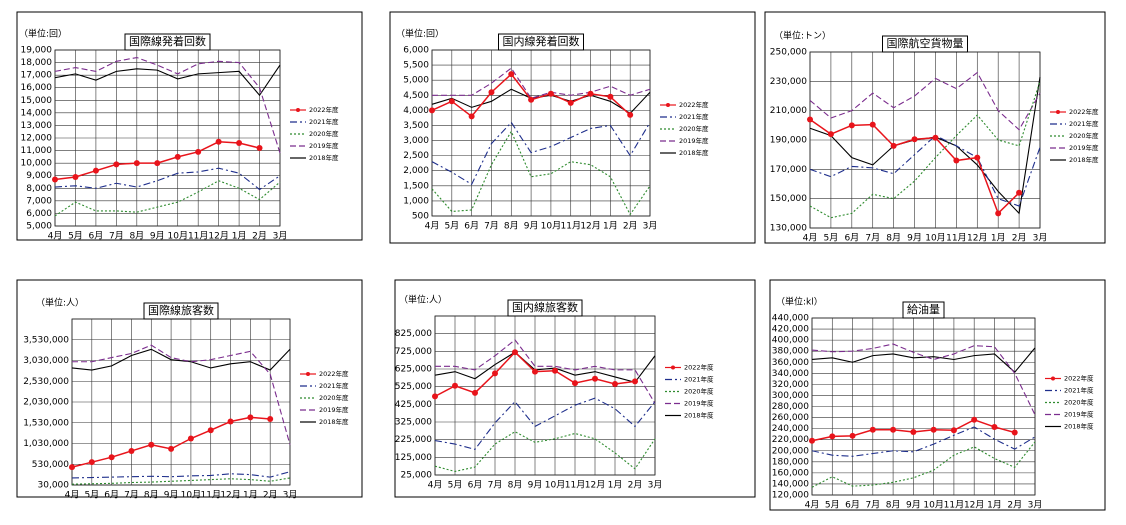  Describe the element at coordinates (39, 214) in the screenshot. I see `y-tick-label: 6,000` at that location.